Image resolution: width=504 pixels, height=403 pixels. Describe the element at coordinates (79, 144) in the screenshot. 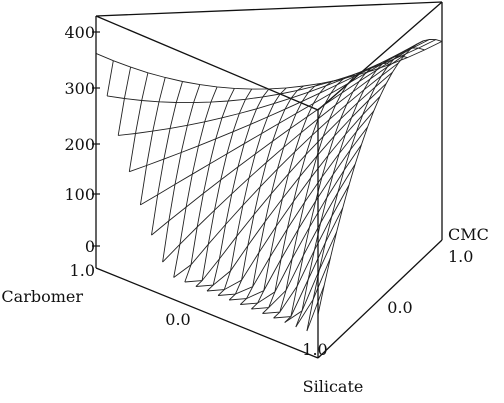

I see `z-tick-label-200: 200` at that location.